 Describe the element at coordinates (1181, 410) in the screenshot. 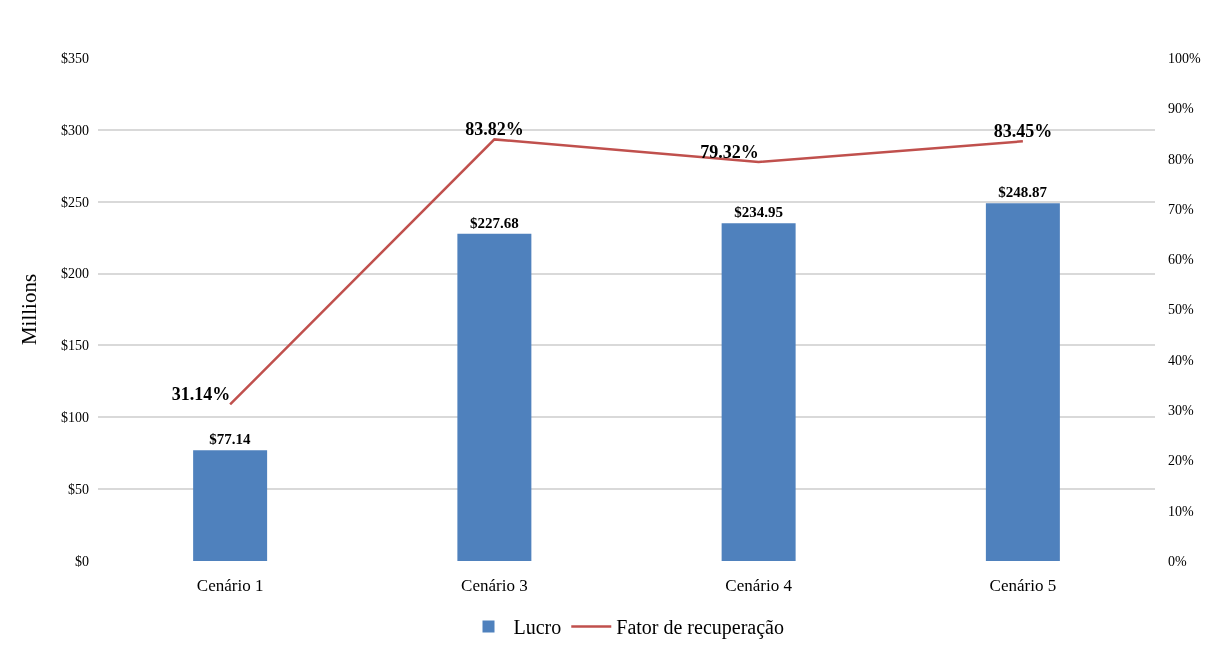

I see `y2-tick-label: 30%` at that location.